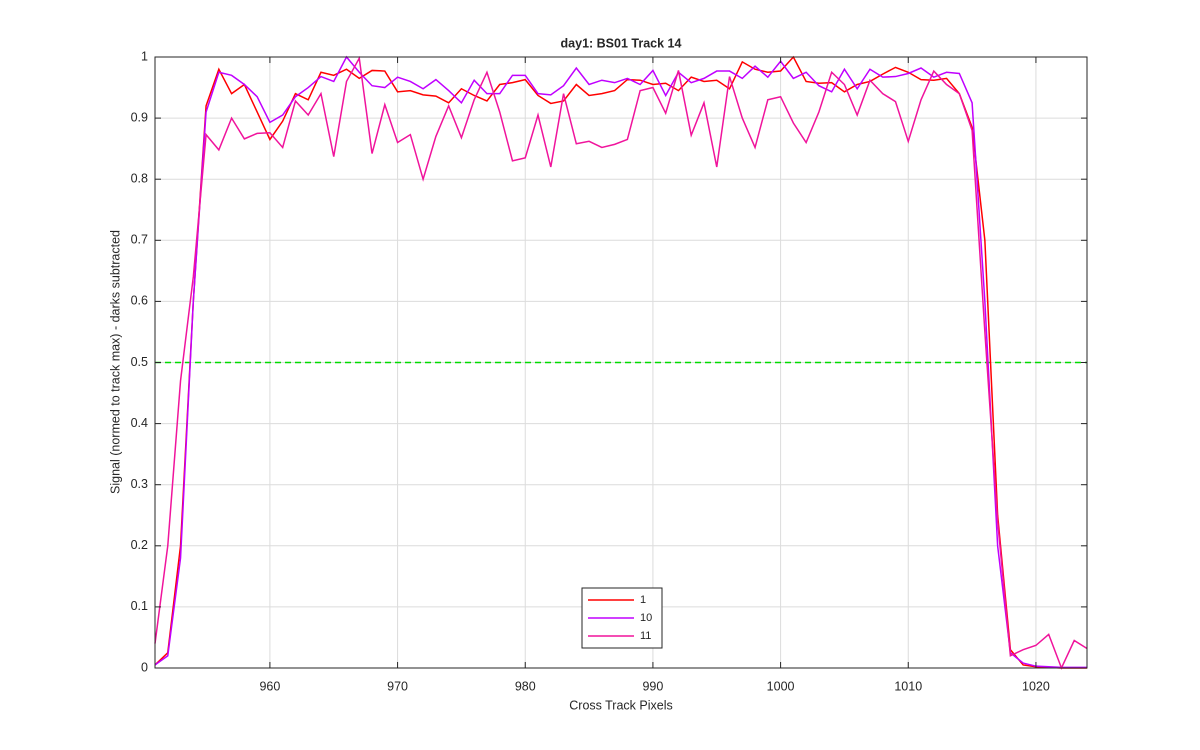  Describe the element at coordinates (525, 686) in the screenshot. I see `x-tick-label: 980` at that location.